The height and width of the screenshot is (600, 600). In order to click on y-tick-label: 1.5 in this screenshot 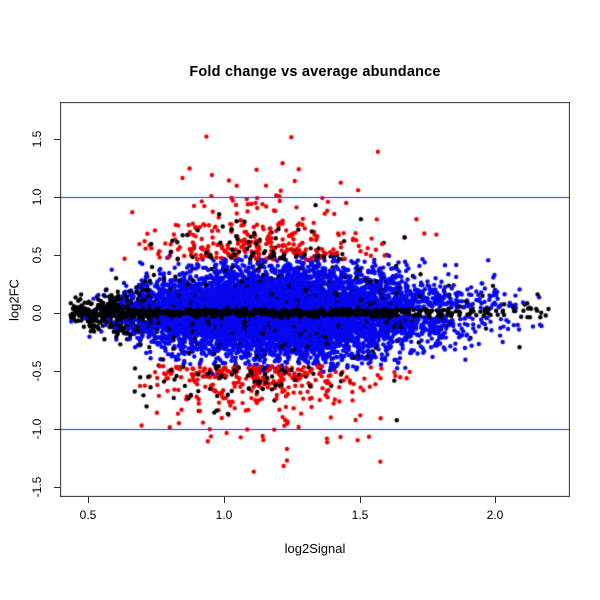, I will do `click(37, 139)`.